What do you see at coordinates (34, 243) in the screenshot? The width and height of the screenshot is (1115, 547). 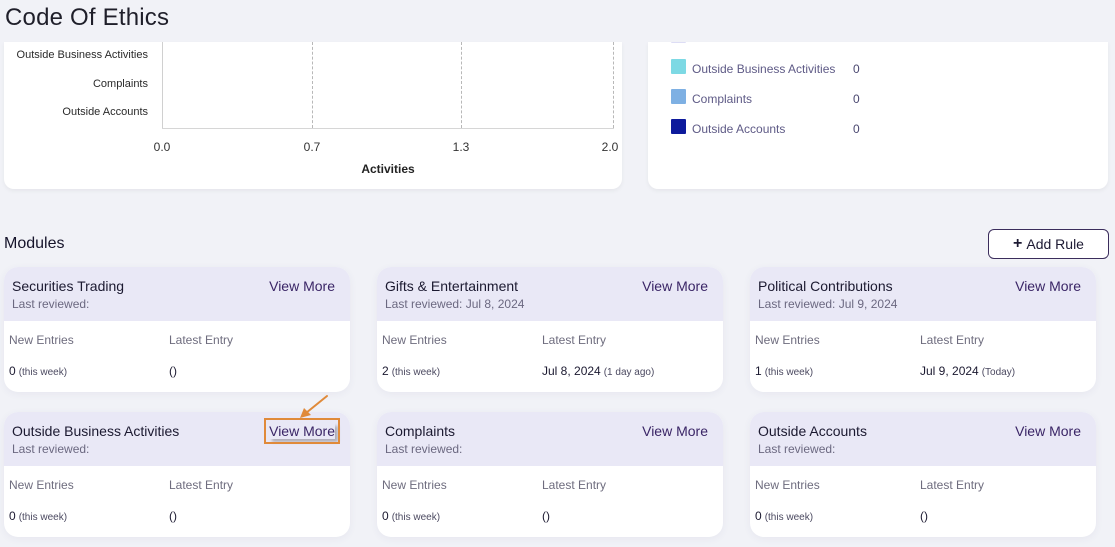 I see `modules-heading: Modules` at bounding box center [34, 243].